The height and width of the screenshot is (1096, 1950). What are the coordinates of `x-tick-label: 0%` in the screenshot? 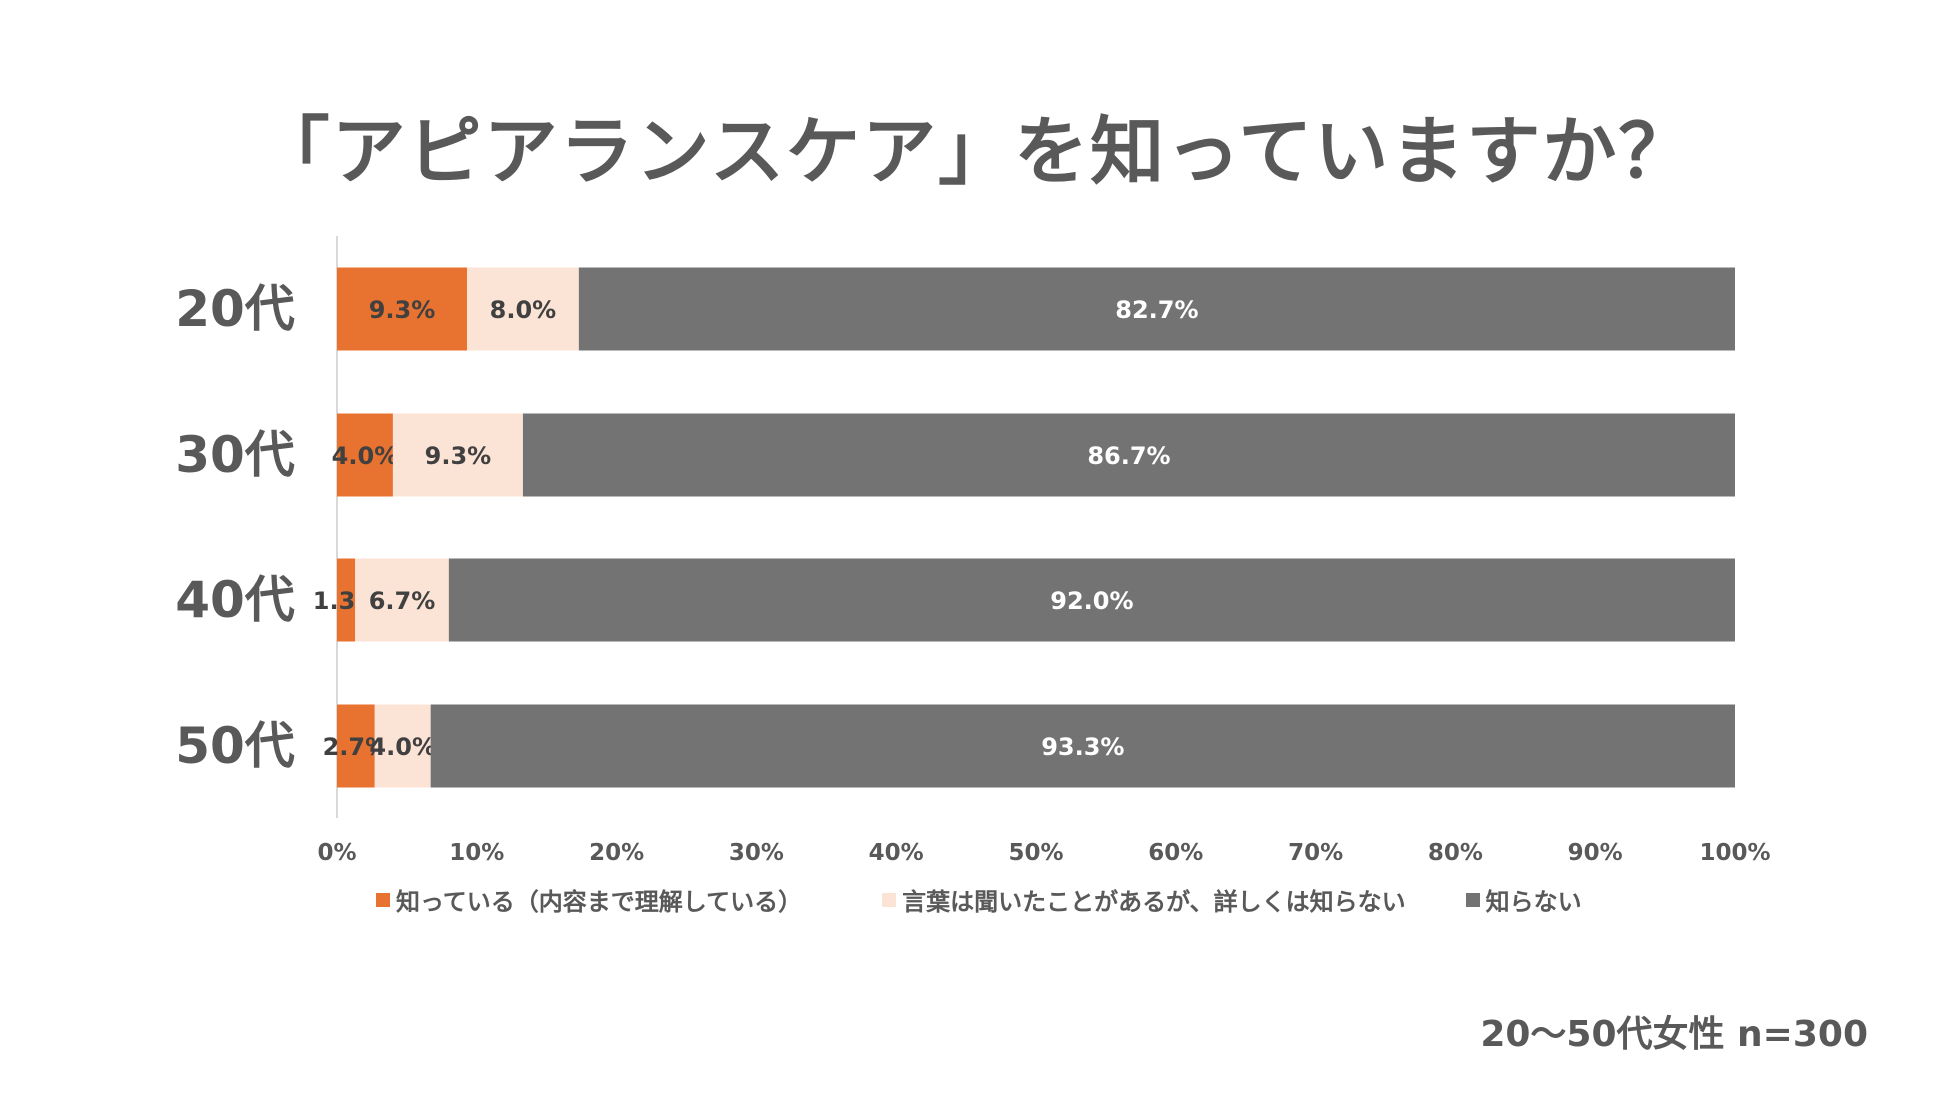 It's located at (336, 853).